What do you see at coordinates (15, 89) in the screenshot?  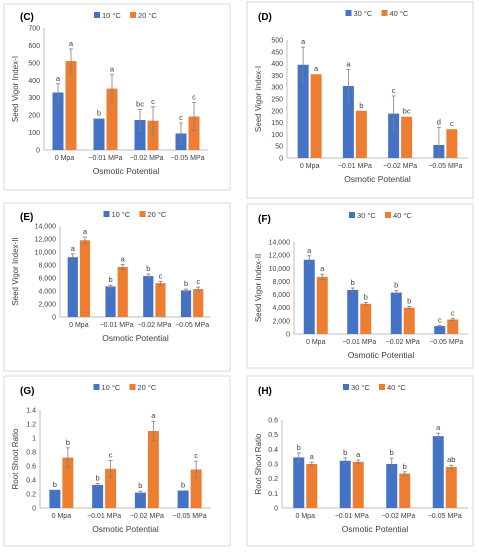 I see `y-axis-label: Seed Vigor Index-I` at bounding box center [15, 89].